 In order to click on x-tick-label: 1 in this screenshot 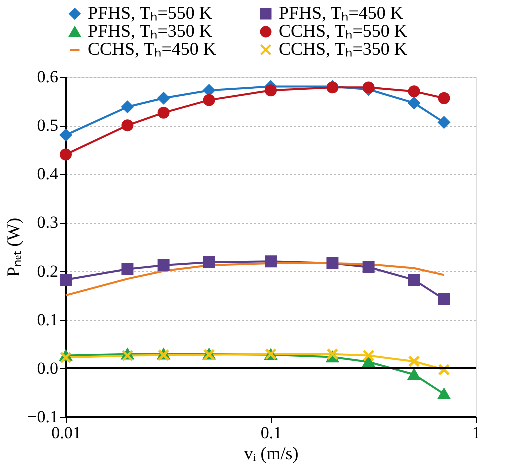, I will do `click(476, 433)`.